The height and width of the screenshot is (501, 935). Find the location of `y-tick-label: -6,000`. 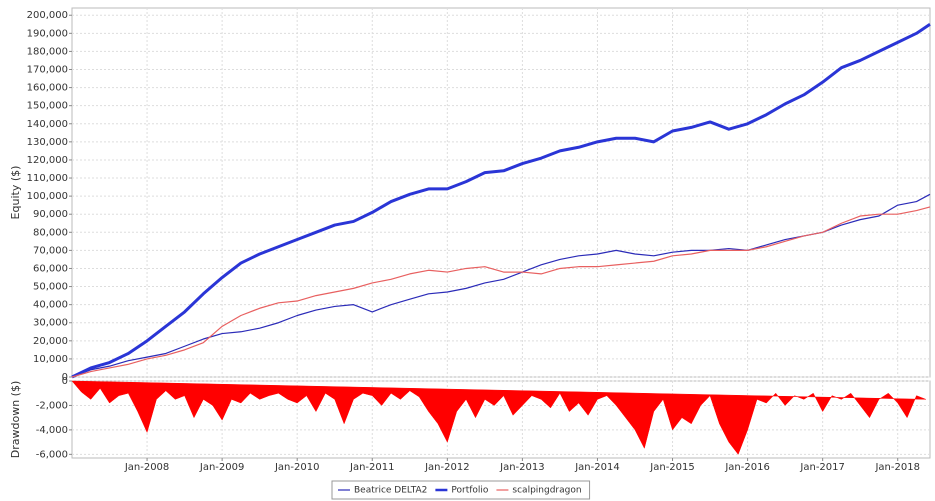

y-tick-label: -6,000 is located at coordinates (52, 454).